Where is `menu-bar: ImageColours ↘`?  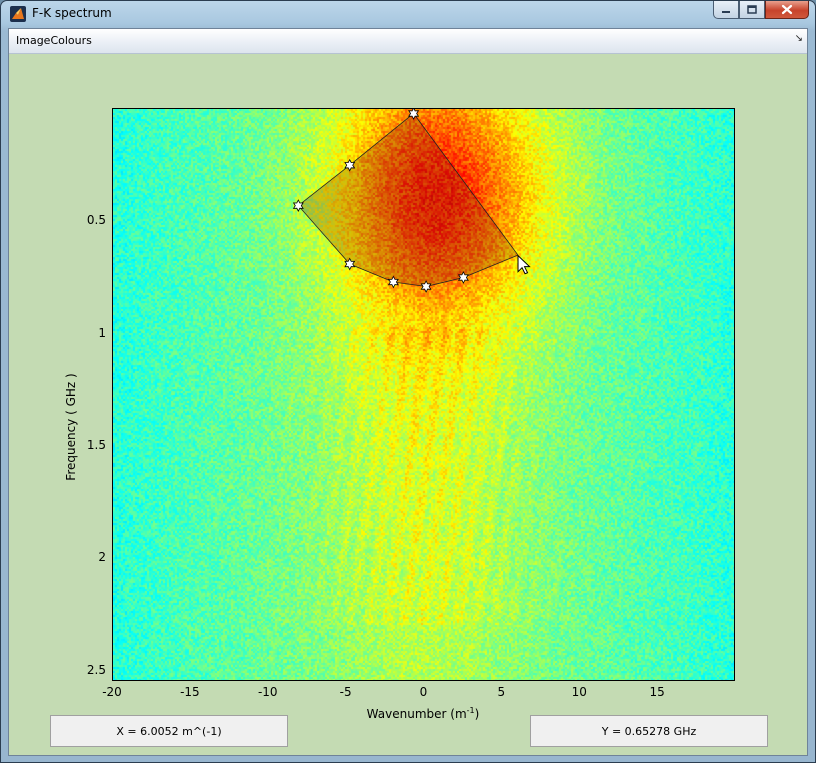 menu-bar: ImageColours ↘ is located at coordinates (408, 41).